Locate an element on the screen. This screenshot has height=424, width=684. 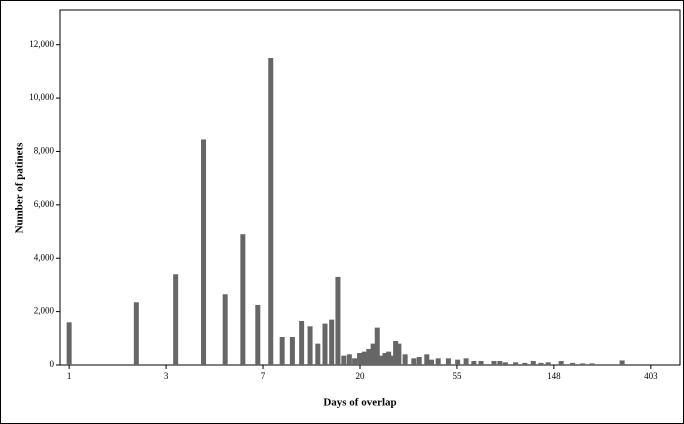
x-tick-label: 7 is located at coordinates (263, 376).